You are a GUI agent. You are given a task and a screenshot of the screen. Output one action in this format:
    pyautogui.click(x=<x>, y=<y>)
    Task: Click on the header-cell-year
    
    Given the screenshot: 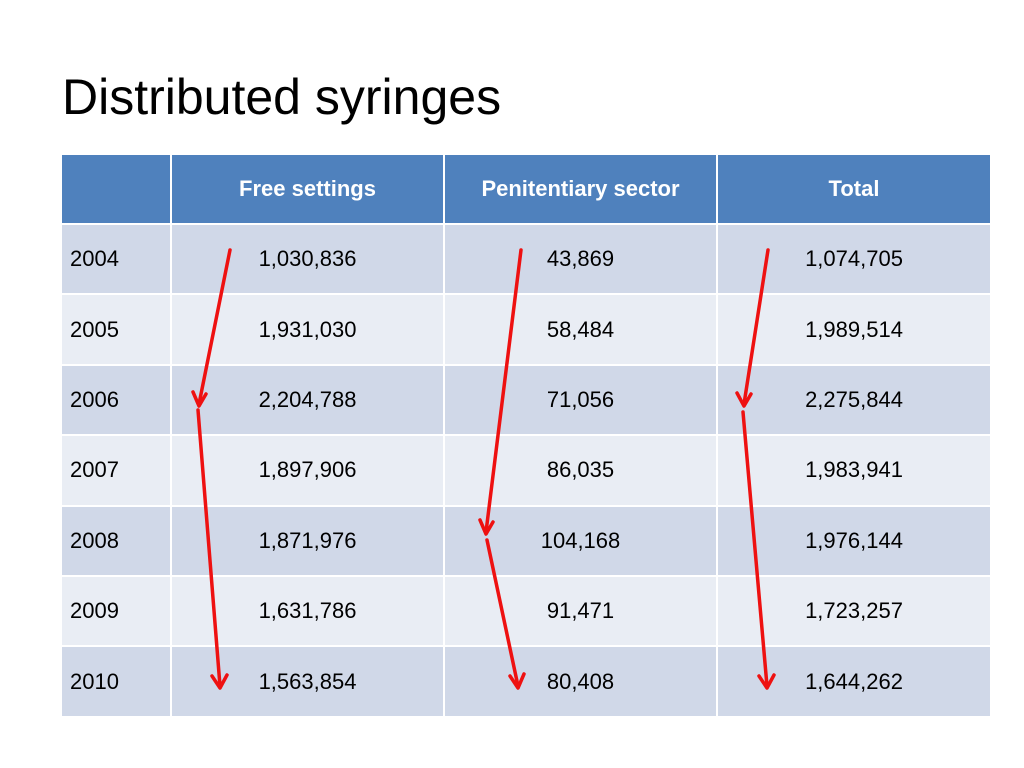 What is the action you would take?
    pyautogui.click(x=116, y=189)
    